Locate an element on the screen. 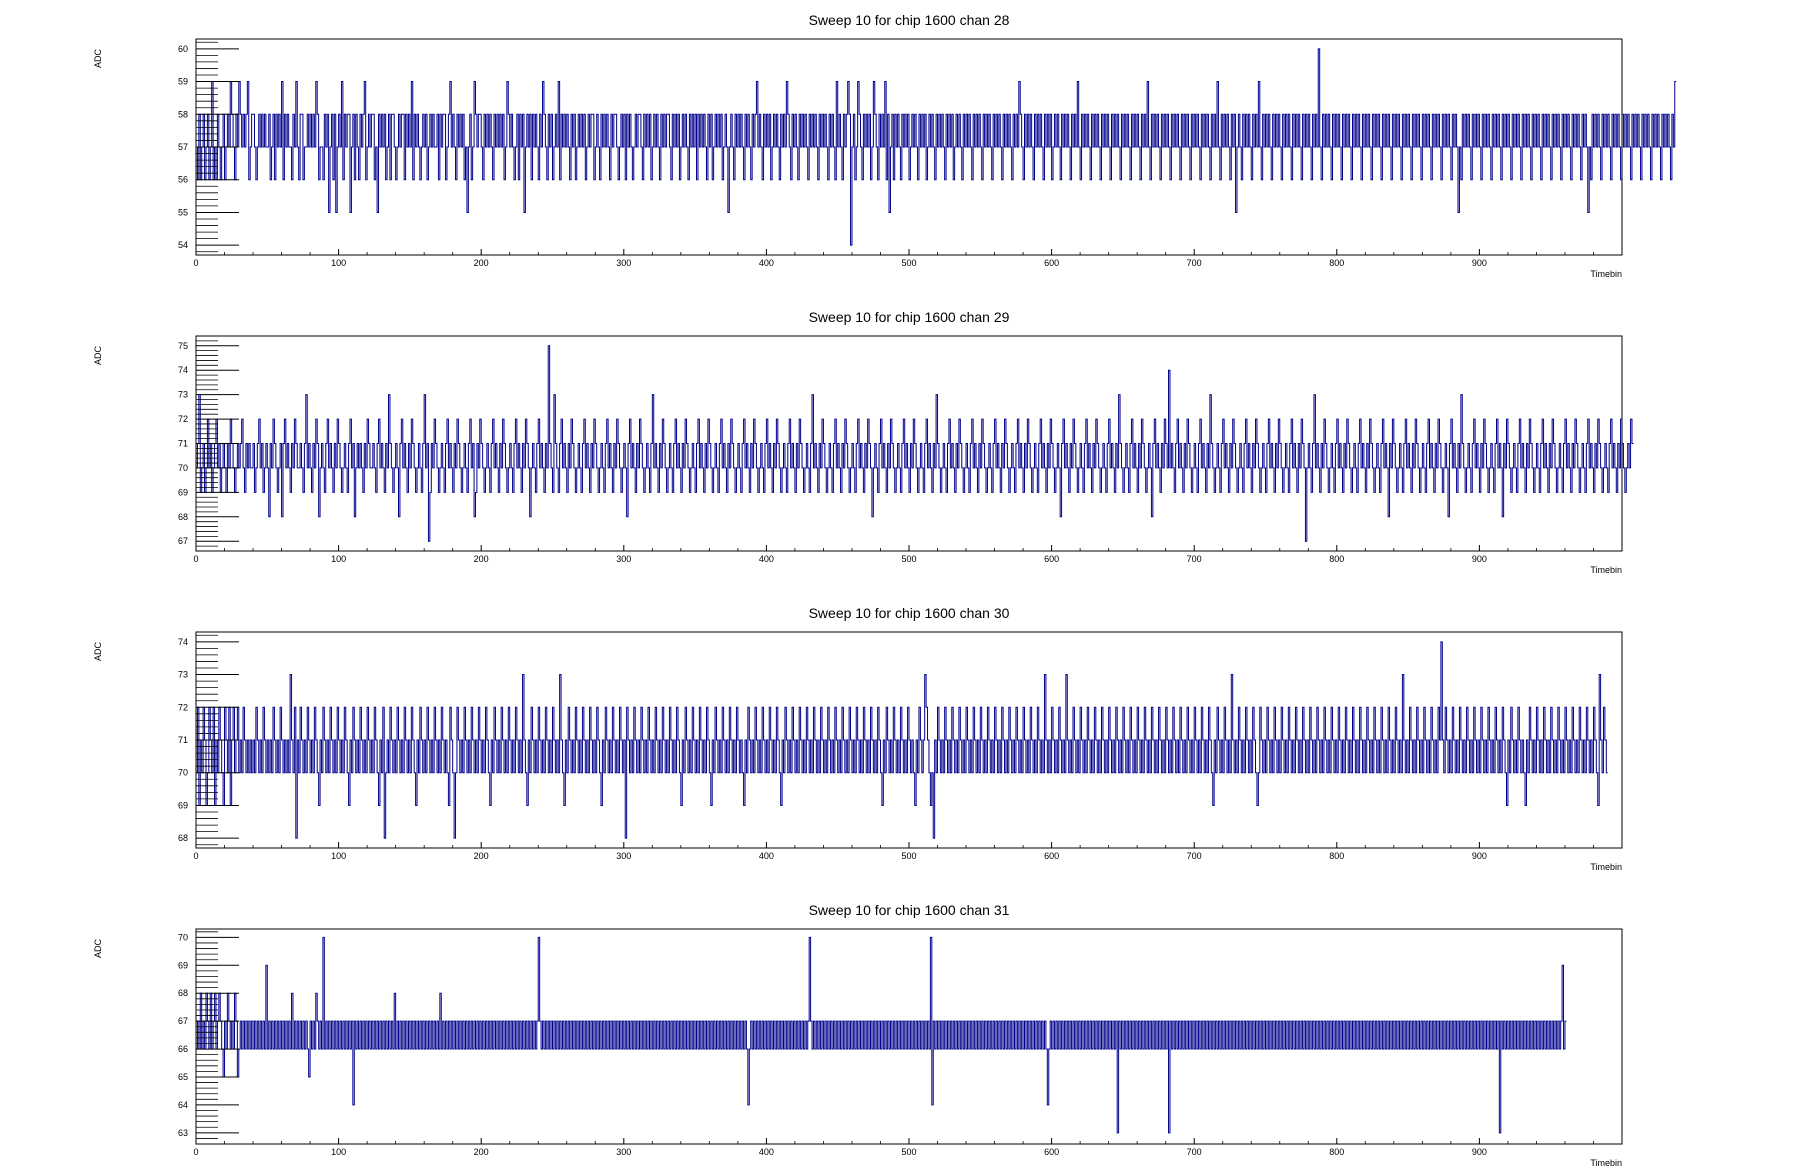 The image size is (1796, 1172). y-tick-label: 58 is located at coordinates (183, 114).